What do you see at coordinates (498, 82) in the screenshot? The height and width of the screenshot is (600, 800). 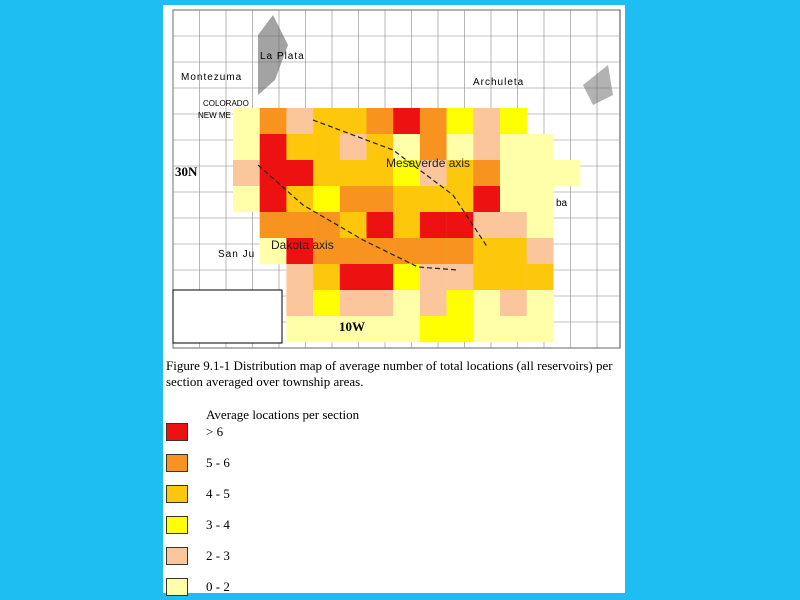 I see `map-label: Archuleta` at bounding box center [498, 82].